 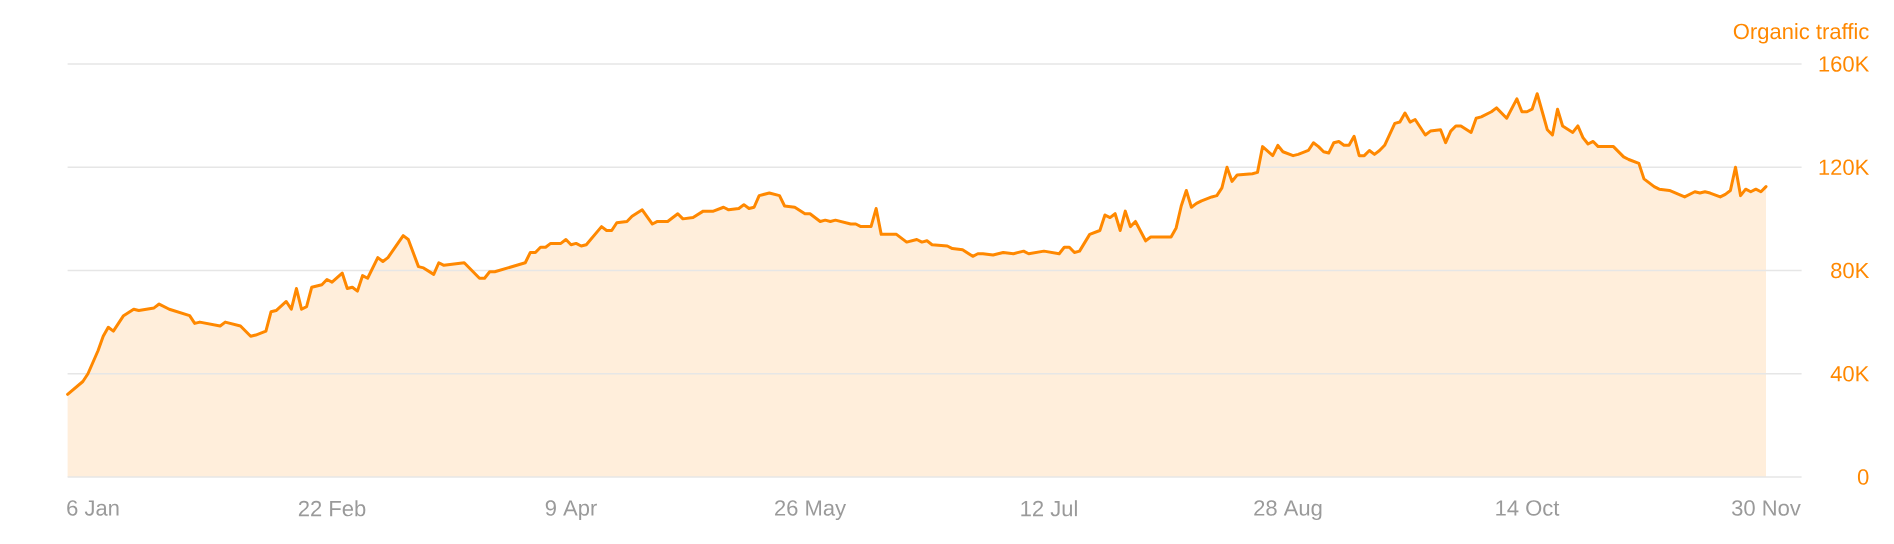 I want to click on x-tick-label: 28 Aug, so click(x=1288, y=510).